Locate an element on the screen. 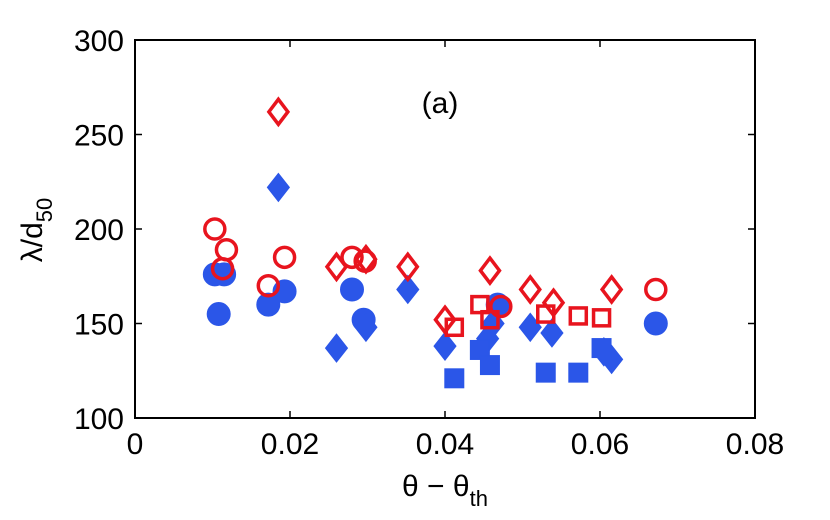 This screenshot has height=520, width=830. y-axis-title-sub: 50 is located at coordinates (44, 210).